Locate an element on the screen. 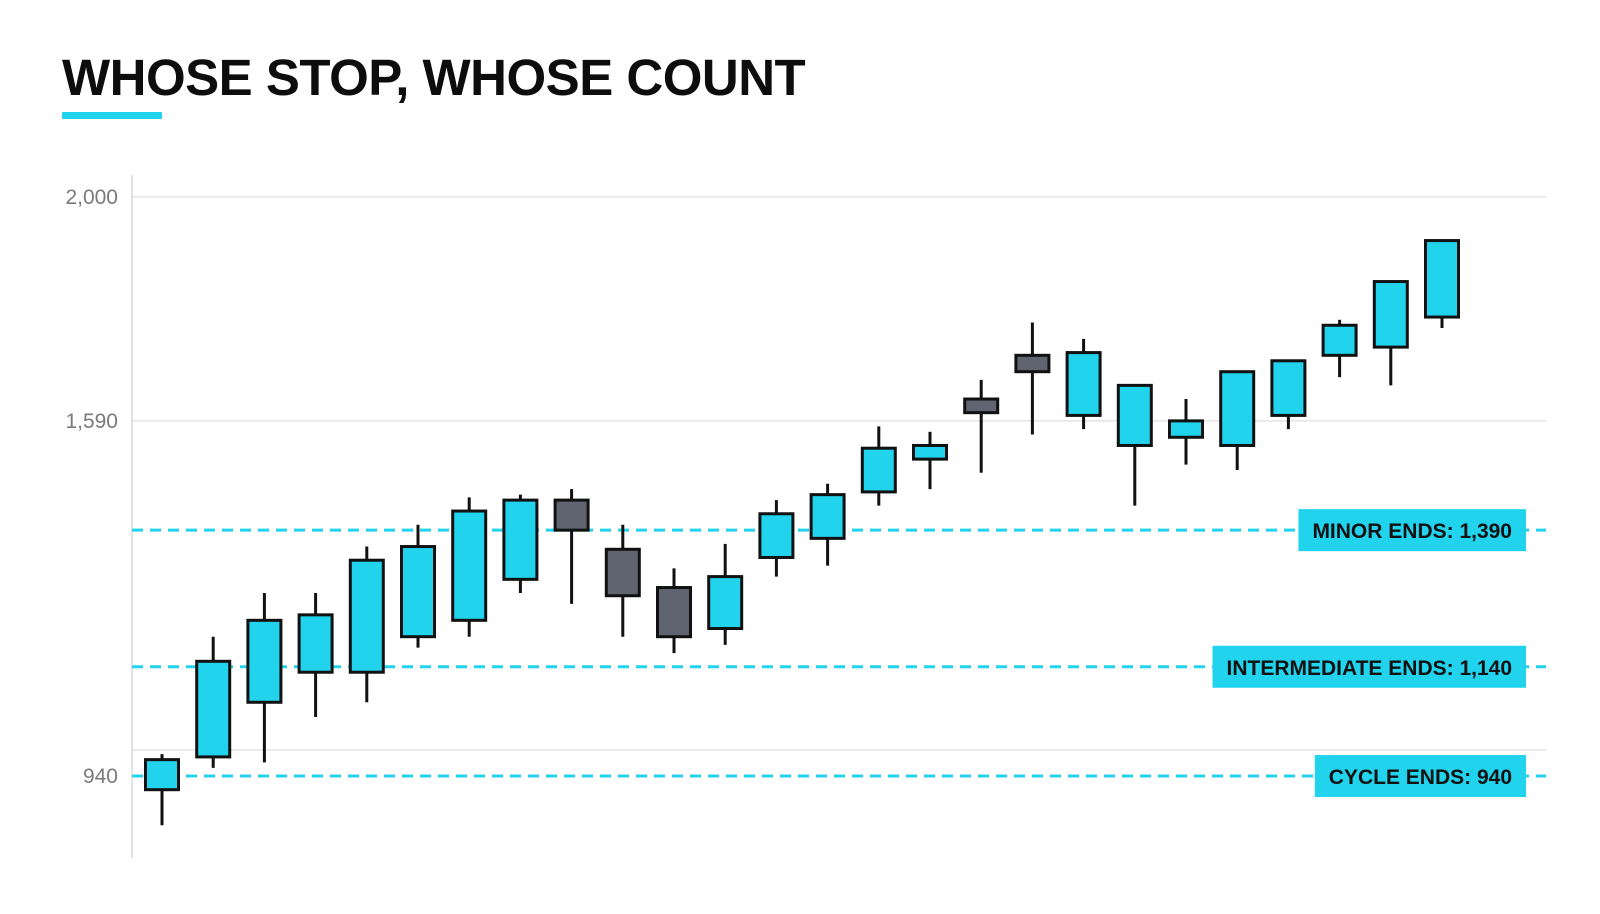 The width and height of the screenshot is (1600, 914). level-label: INTERMEDIATE ENDS: 1,140 is located at coordinates (1369, 666).